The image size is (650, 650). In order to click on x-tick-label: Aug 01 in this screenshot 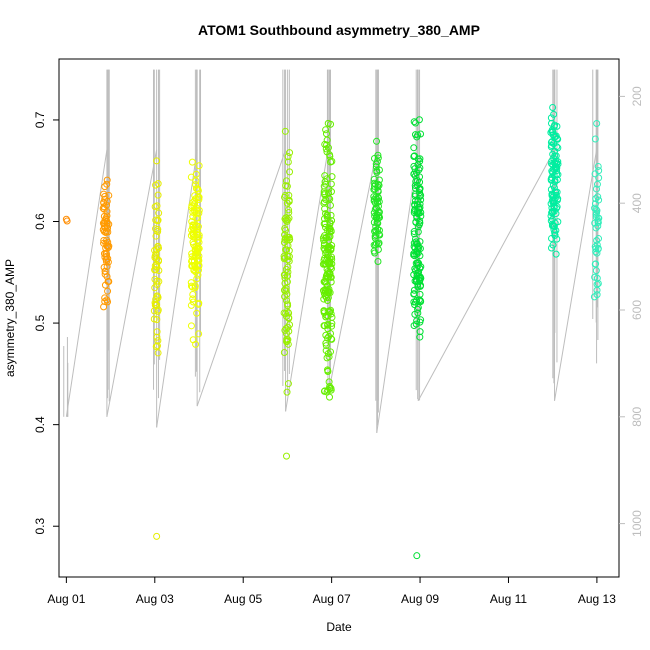, I will do `click(66, 599)`.